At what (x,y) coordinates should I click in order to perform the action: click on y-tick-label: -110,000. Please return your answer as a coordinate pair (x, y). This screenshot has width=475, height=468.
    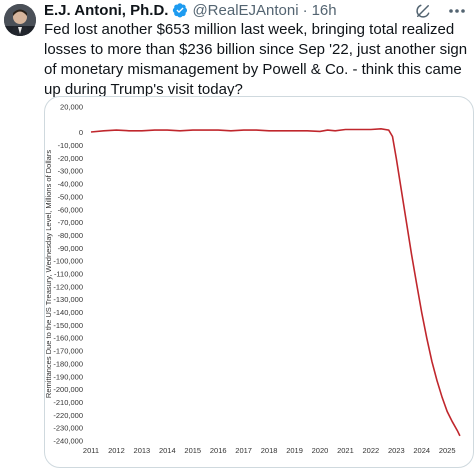
    Looking at the image, I should click on (68, 274).